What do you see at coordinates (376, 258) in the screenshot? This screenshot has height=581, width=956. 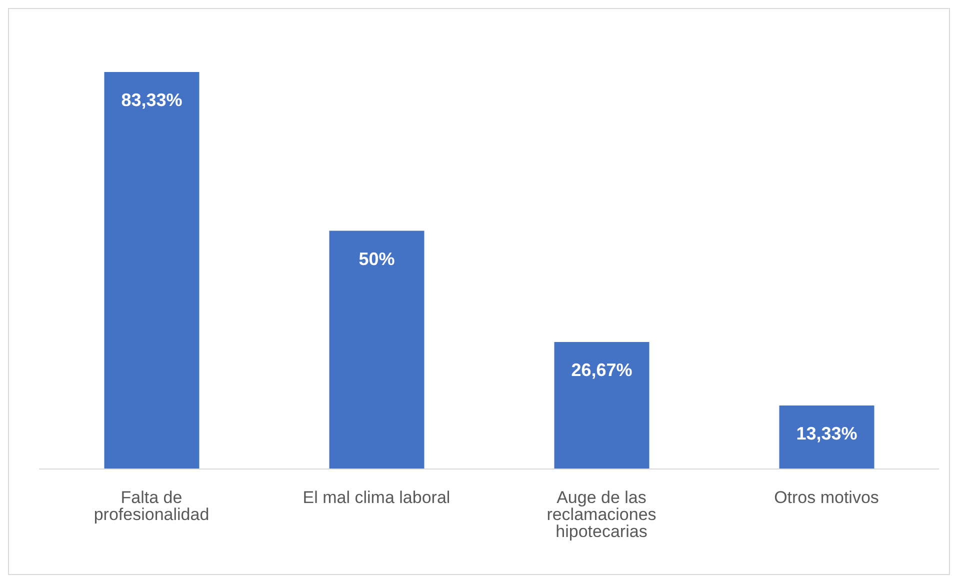 I see `data-label: 50%` at bounding box center [376, 258].